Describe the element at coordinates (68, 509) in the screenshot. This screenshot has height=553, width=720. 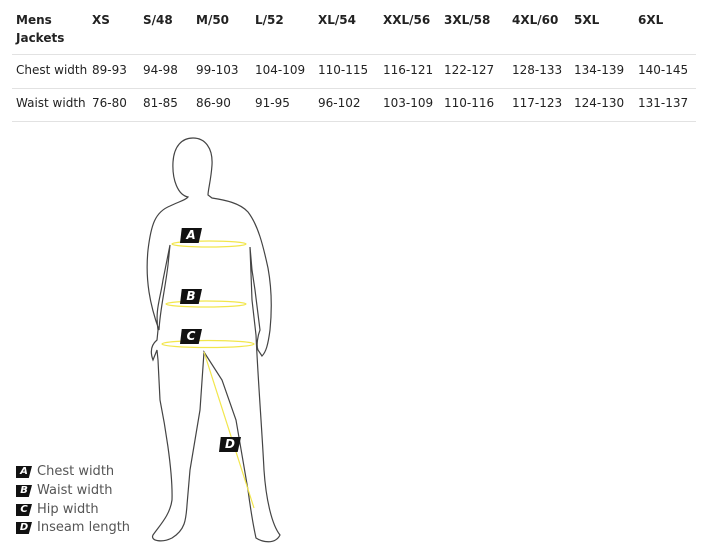
I see `legend-label: Hip width` at that location.